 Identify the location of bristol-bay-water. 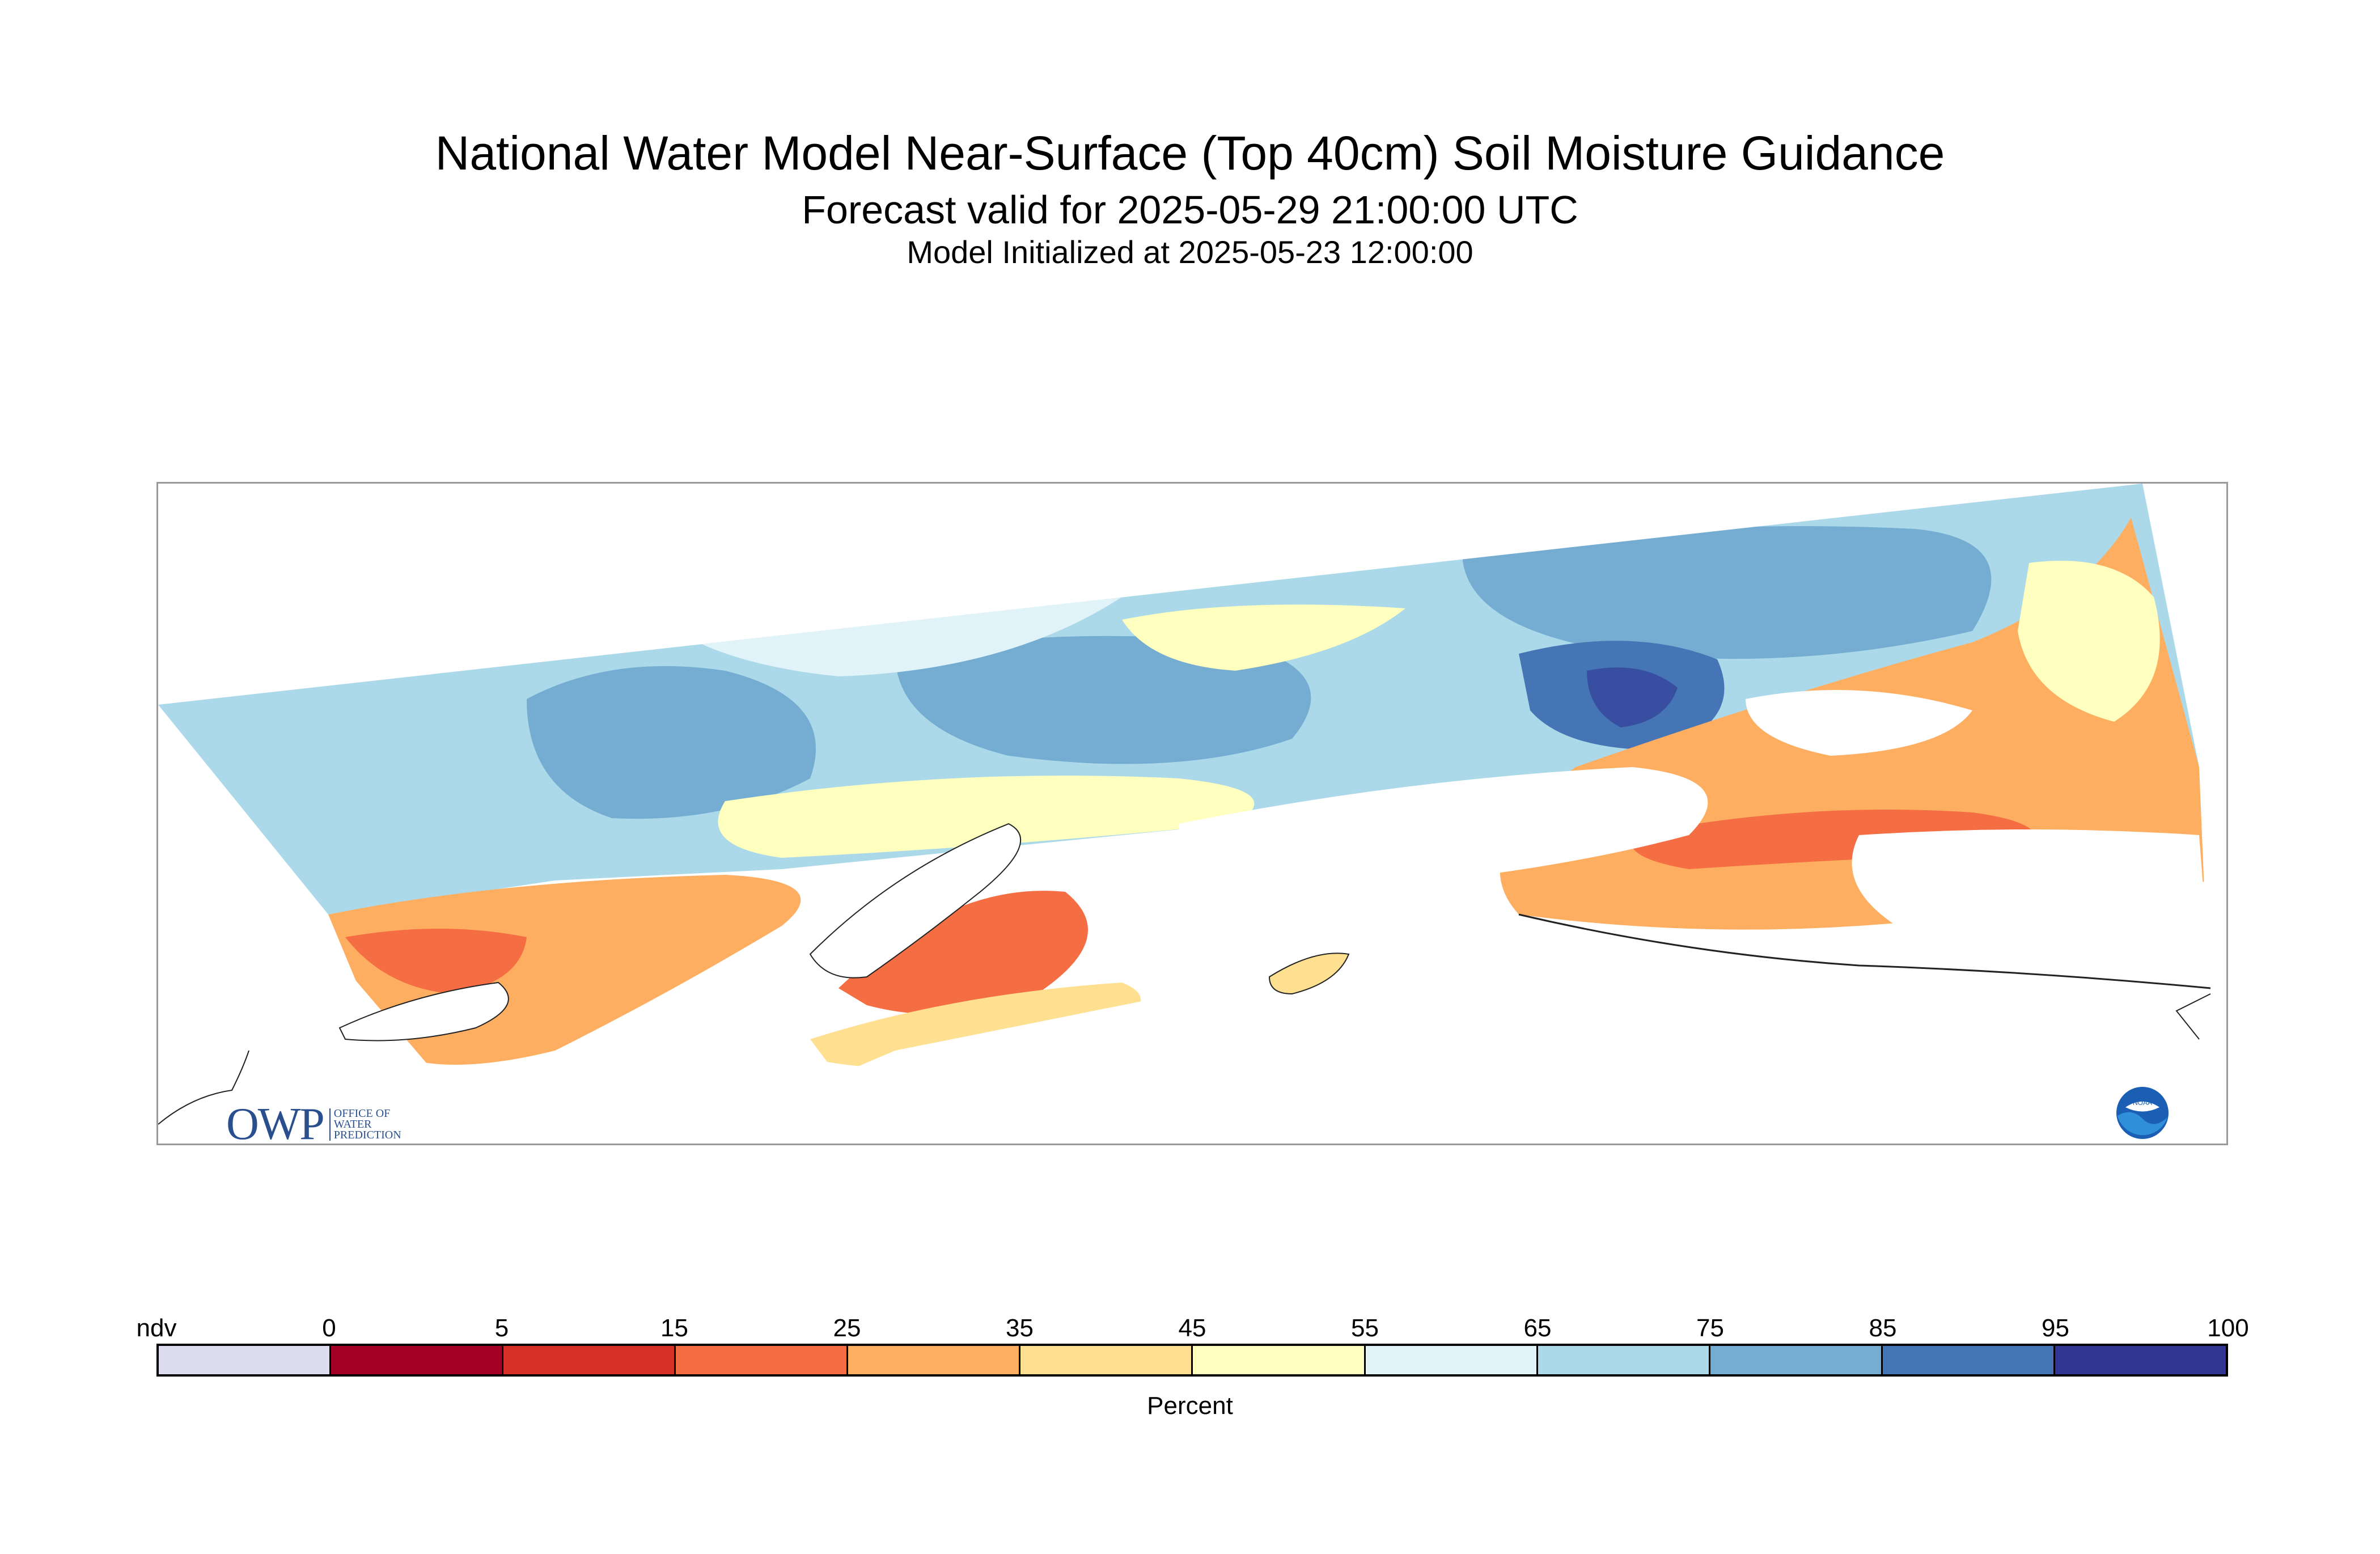
(424, 1011).